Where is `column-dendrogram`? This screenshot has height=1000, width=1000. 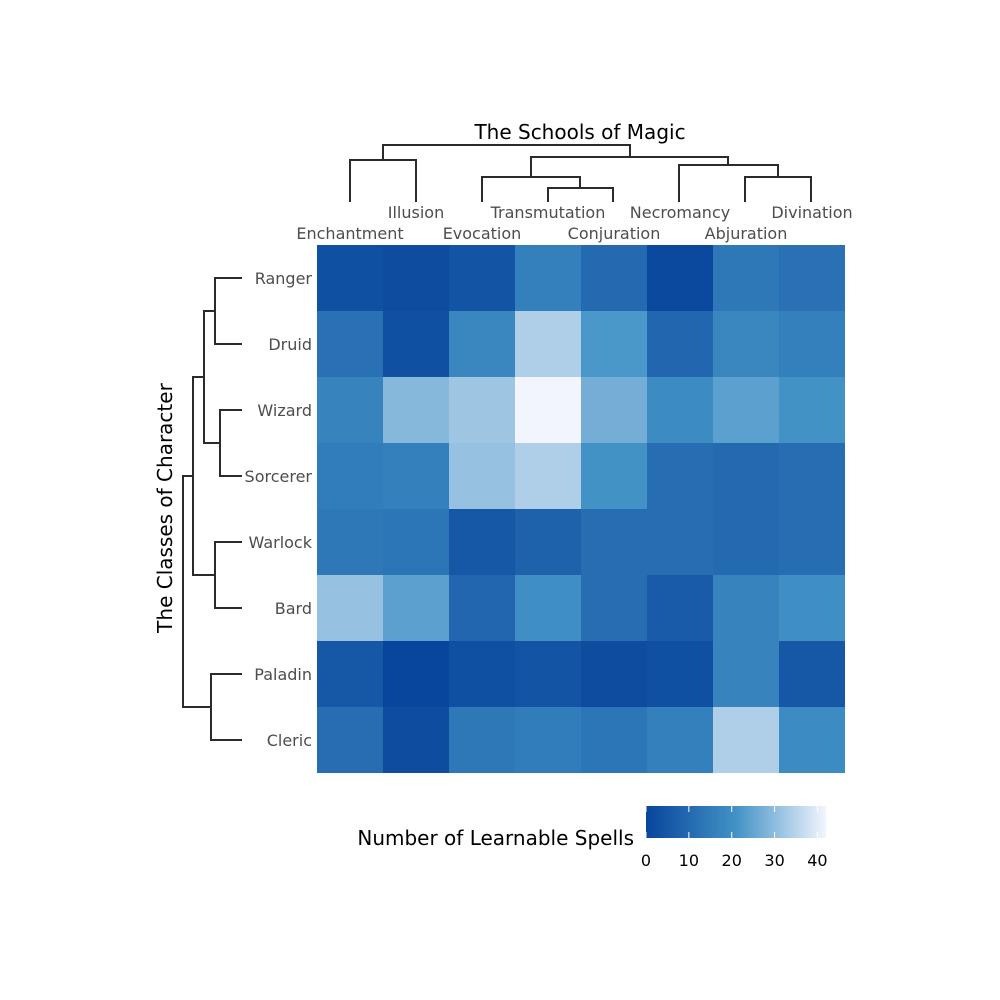
column-dendrogram is located at coordinates (580, 173).